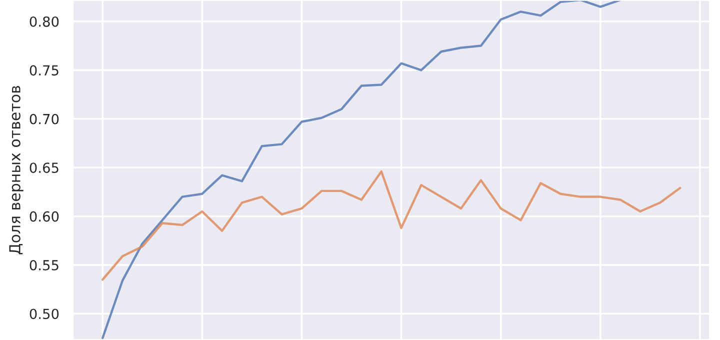 This screenshot has height=340, width=720. I want to click on y-tick-label: 0.80, so click(44, 21).